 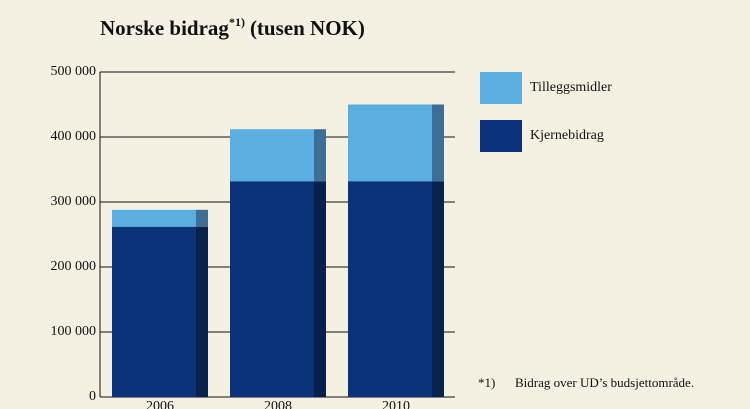 I want to click on y-tick-label: 300 000, so click(x=74, y=201).